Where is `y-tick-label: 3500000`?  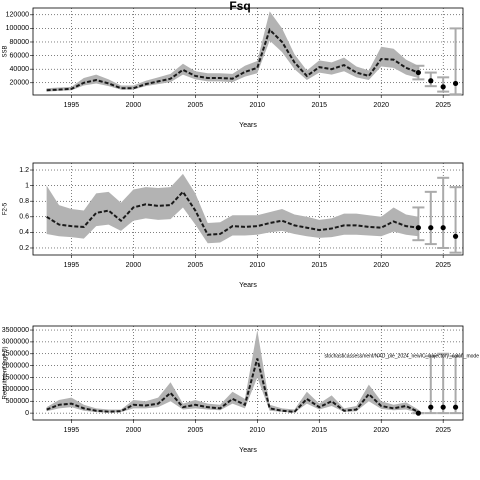
y-tick-label: 3500000 is located at coordinates (15, 330).